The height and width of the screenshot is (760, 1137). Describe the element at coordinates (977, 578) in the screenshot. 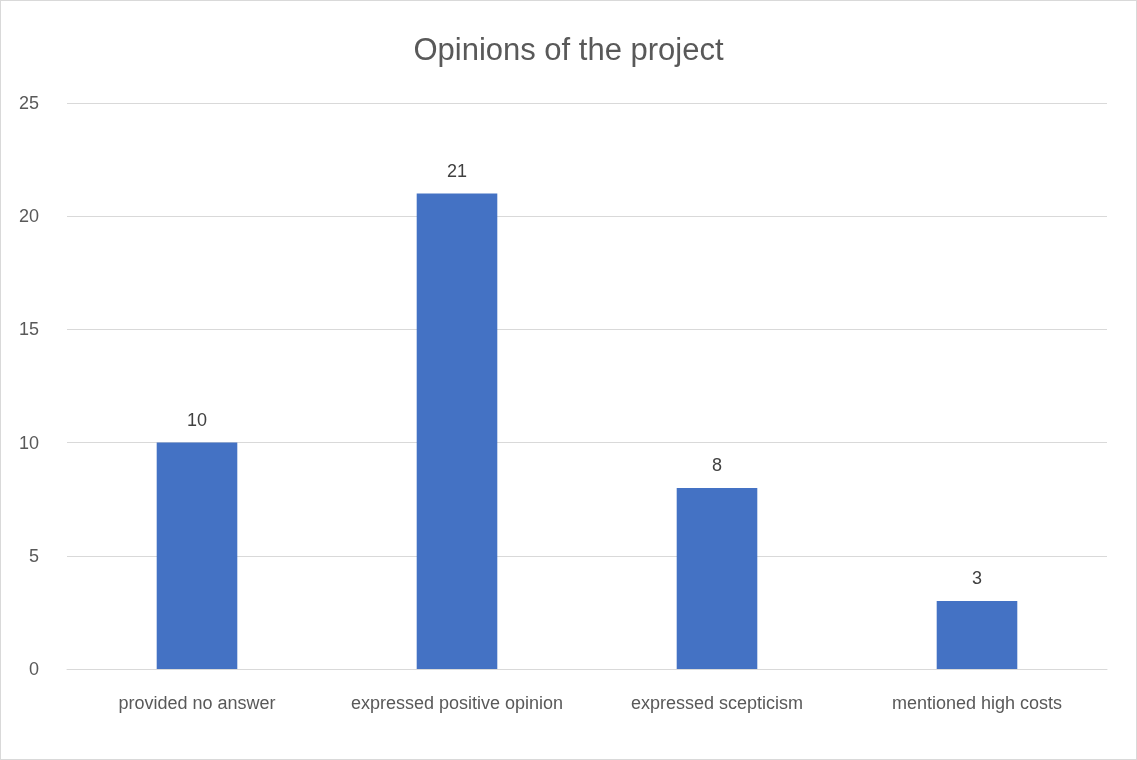

I see `data-label: 3` at that location.